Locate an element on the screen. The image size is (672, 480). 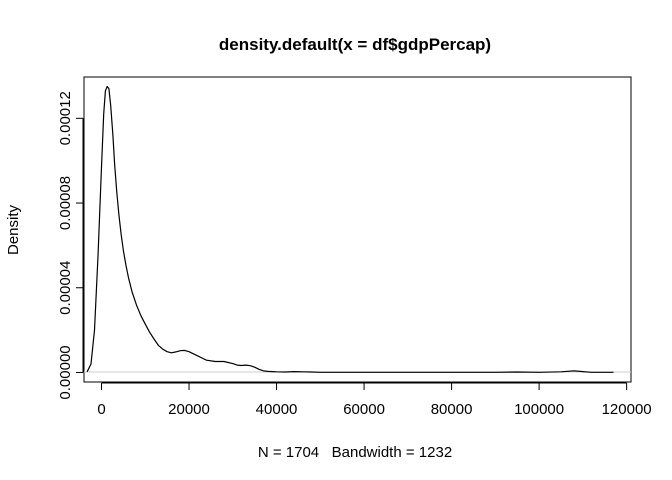
x-tick-label: 80000 is located at coordinates (452, 409).